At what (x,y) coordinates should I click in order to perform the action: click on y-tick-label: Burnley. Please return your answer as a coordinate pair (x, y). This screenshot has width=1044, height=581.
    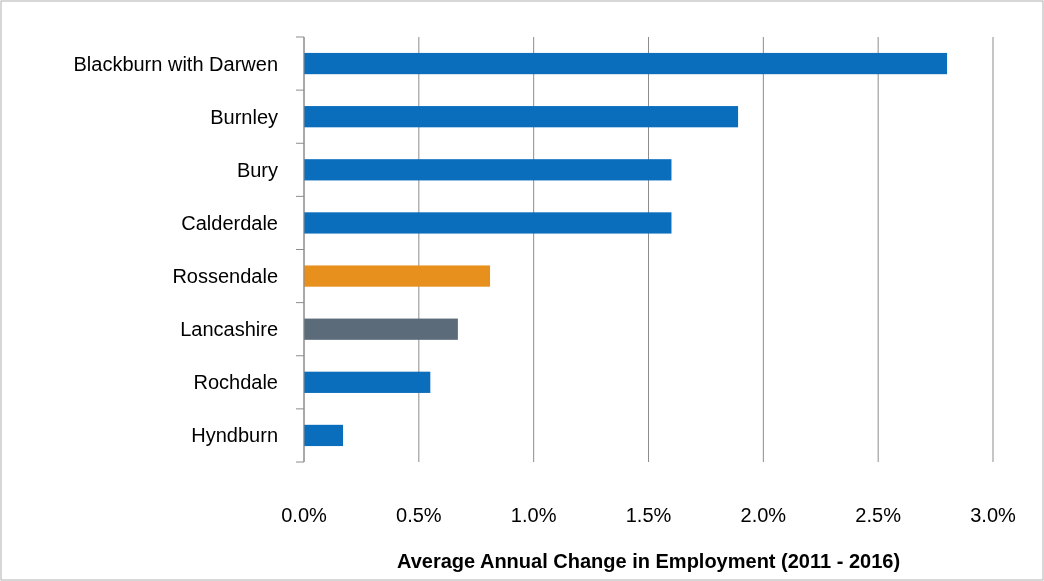
    Looking at the image, I should click on (244, 116).